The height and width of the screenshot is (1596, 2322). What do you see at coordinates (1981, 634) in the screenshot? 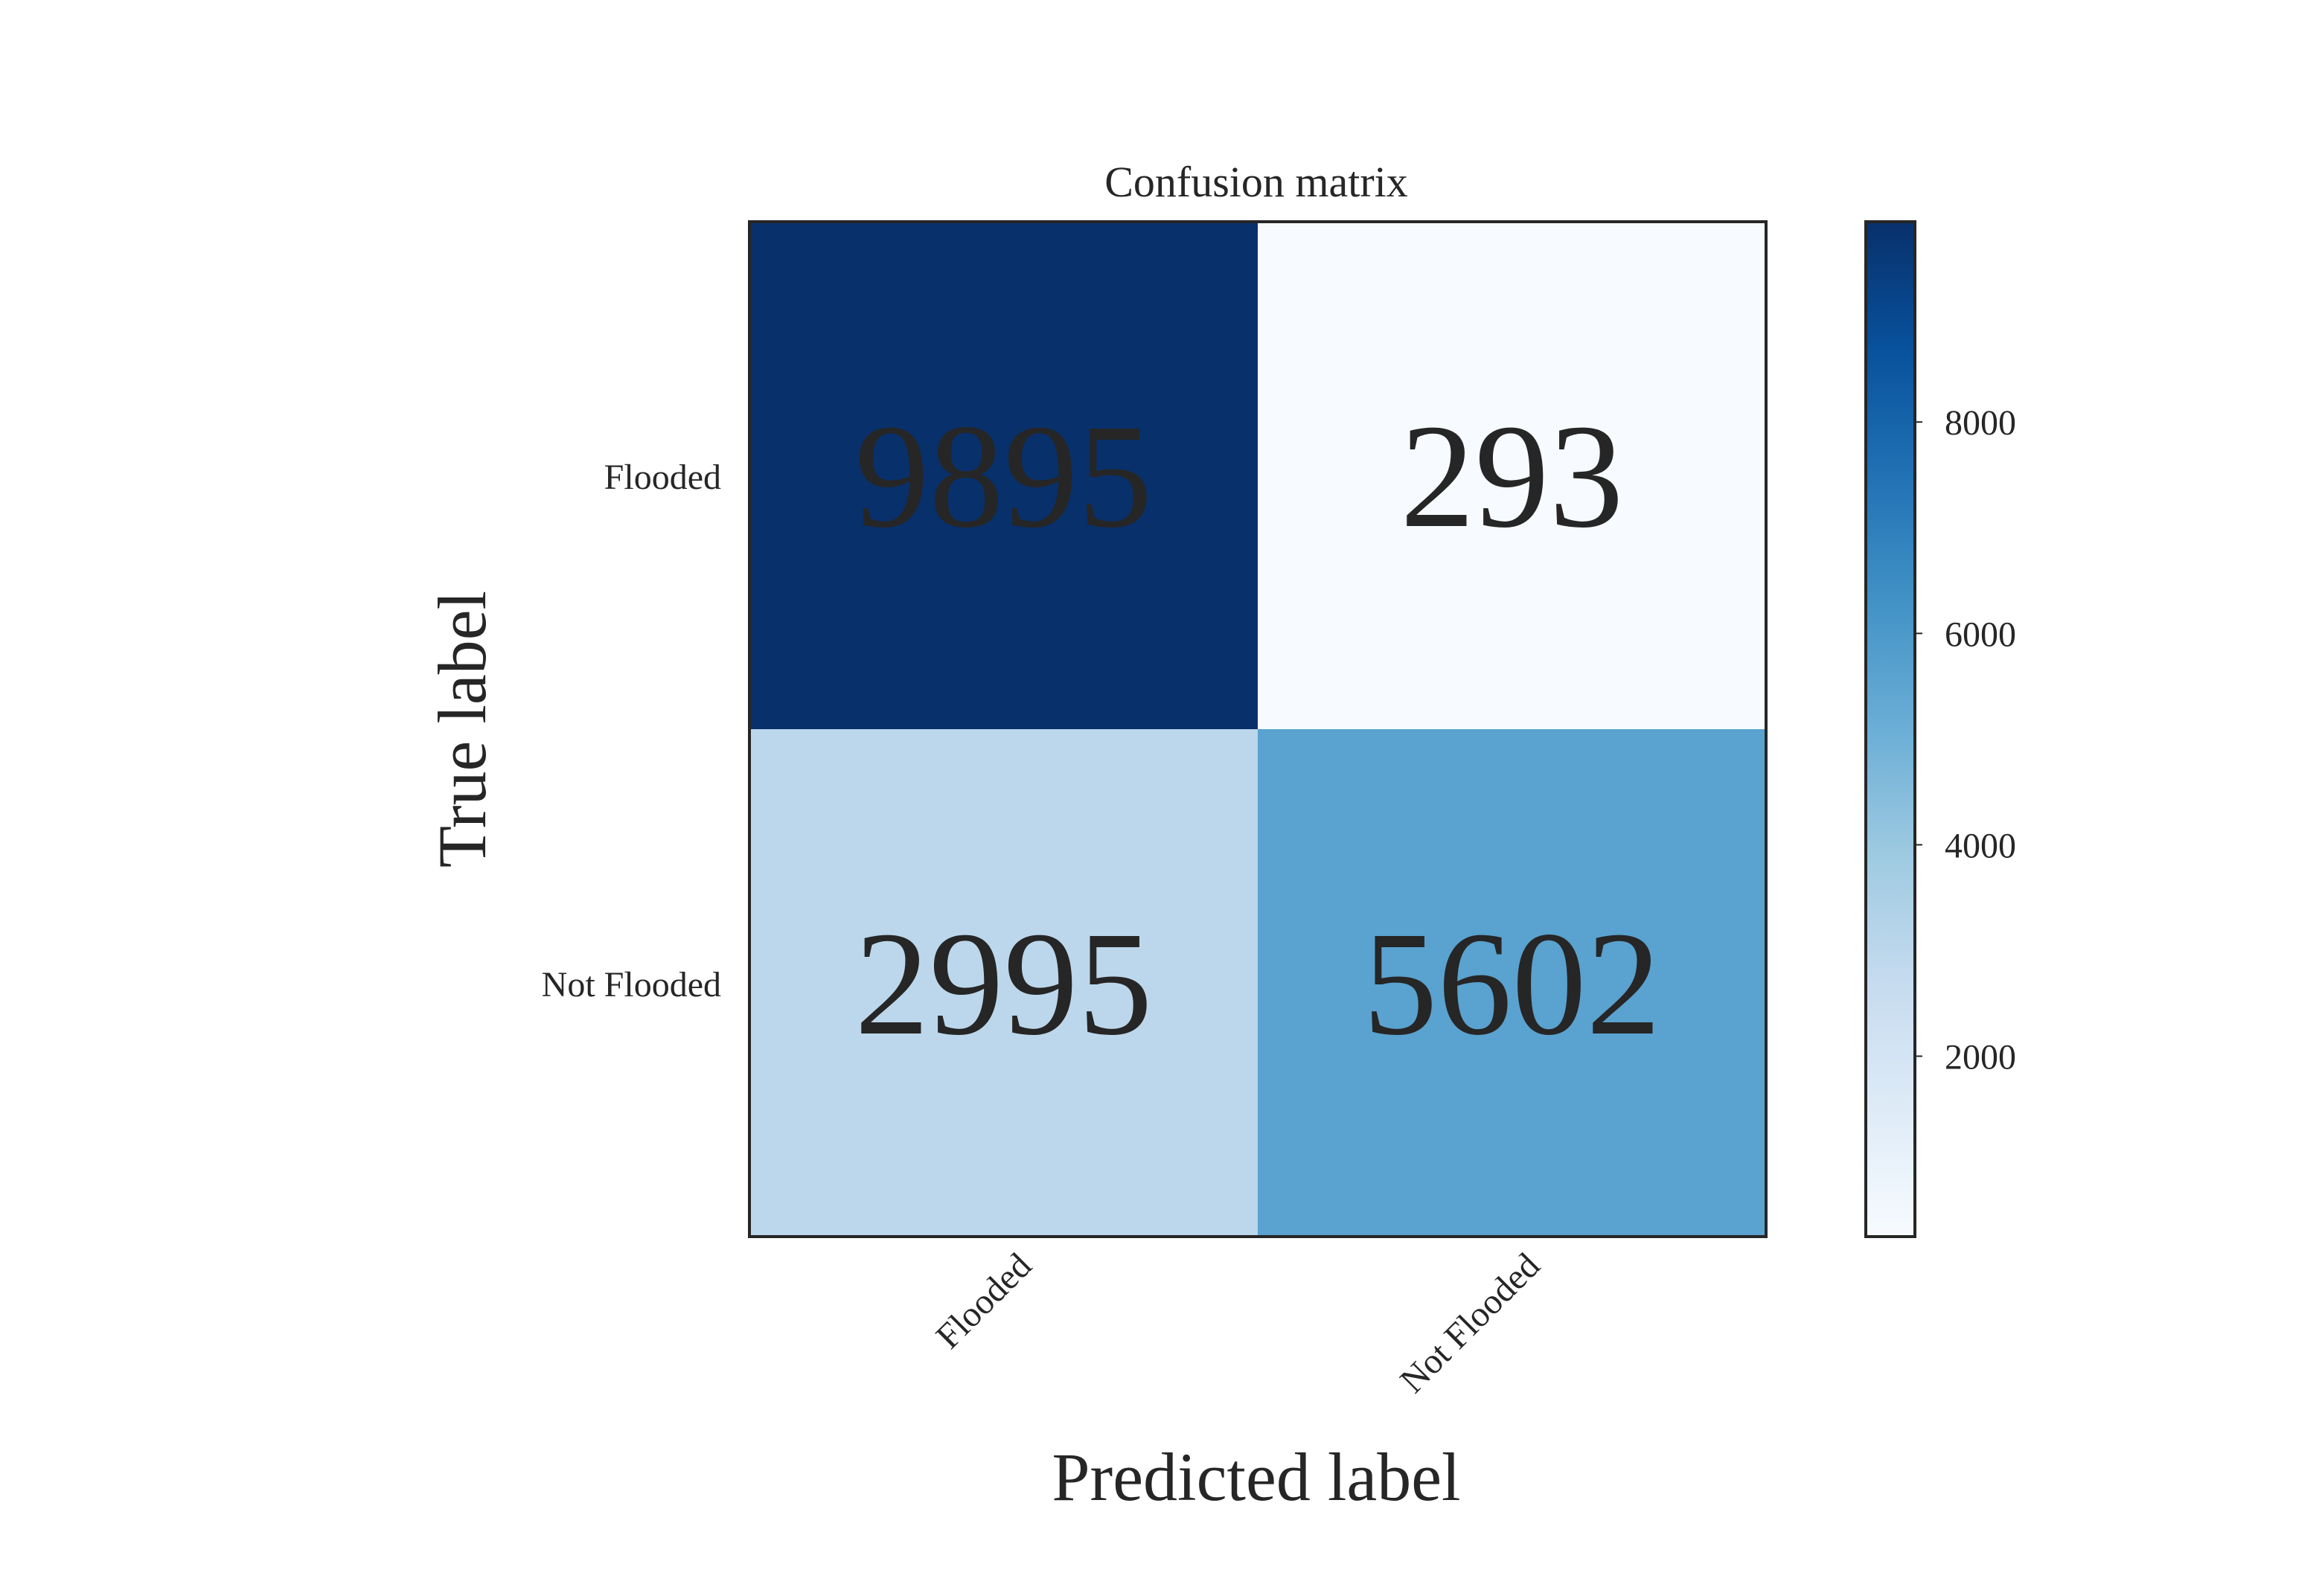
I see `colorbar-tick-label: 6000` at bounding box center [1981, 634].